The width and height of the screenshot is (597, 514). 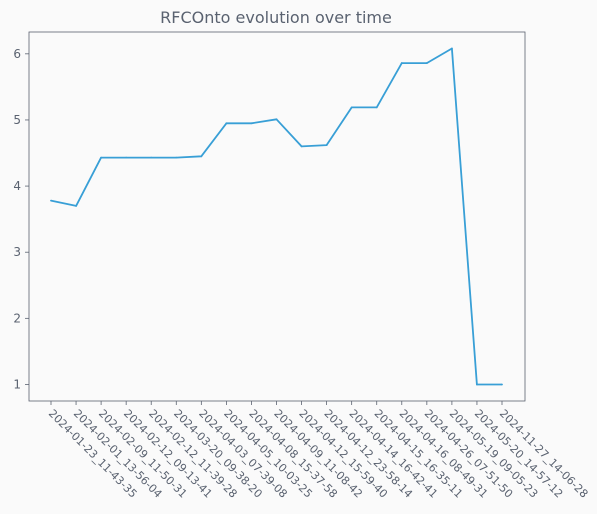 I want to click on y-axis: 1 2 3 4 5 6, so click(x=21, y=219).